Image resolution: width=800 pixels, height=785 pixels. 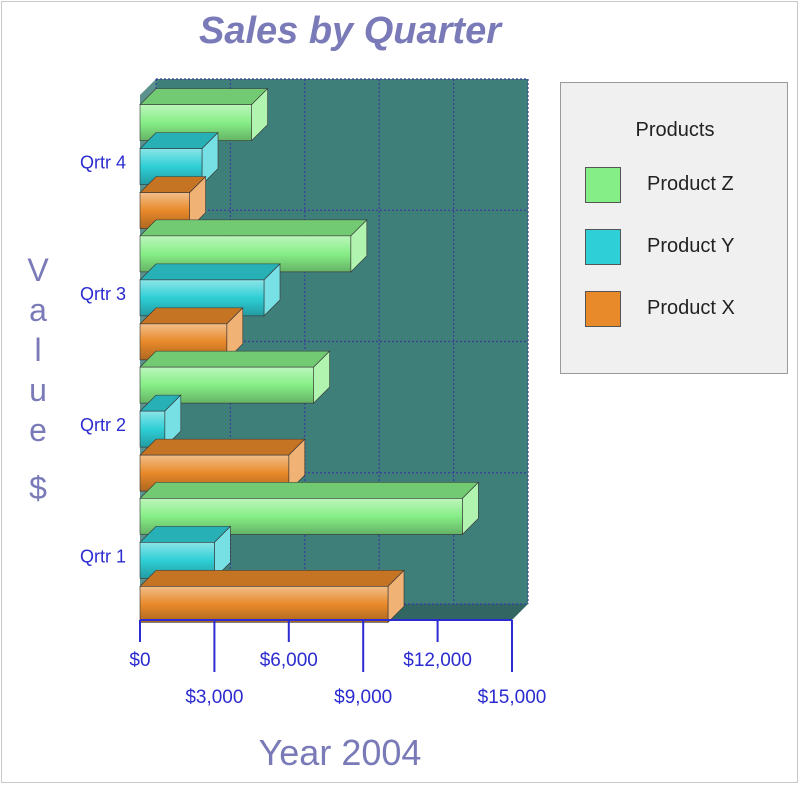 What do you see at coordinates (38, 488) in the screenshot?
I see `y-axis-title-char: $` at bounding box center [38, 488].